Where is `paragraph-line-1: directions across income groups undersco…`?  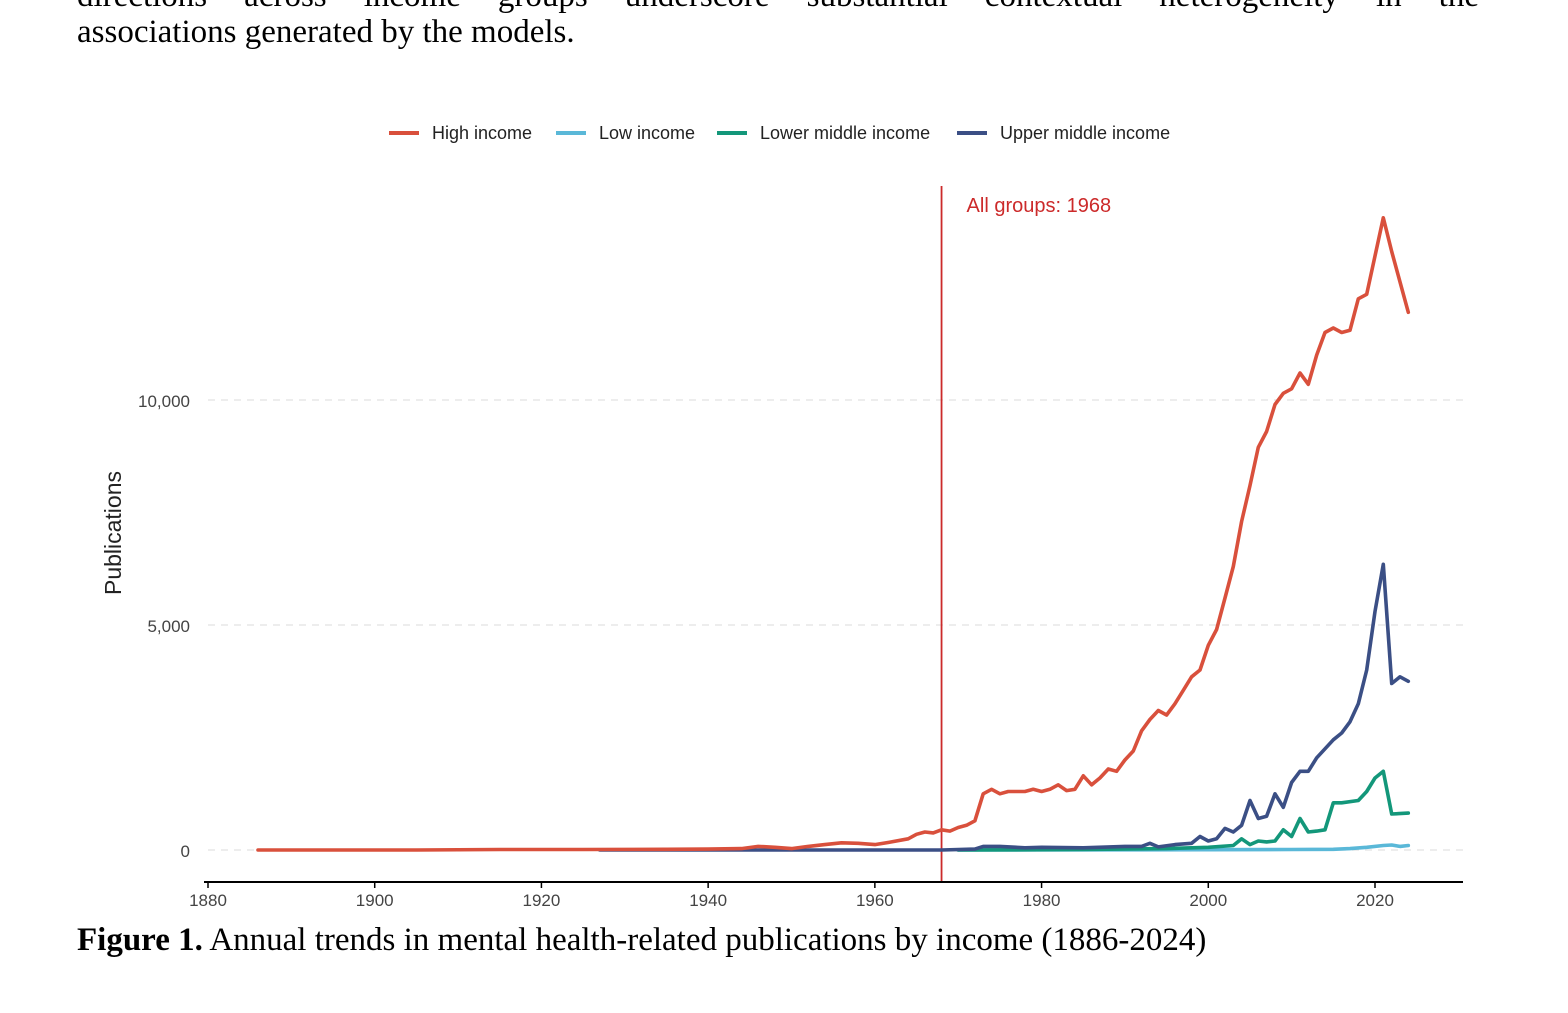 paragraph-line-1: directions across income groups undersco… is located at coordinates (778, 8).